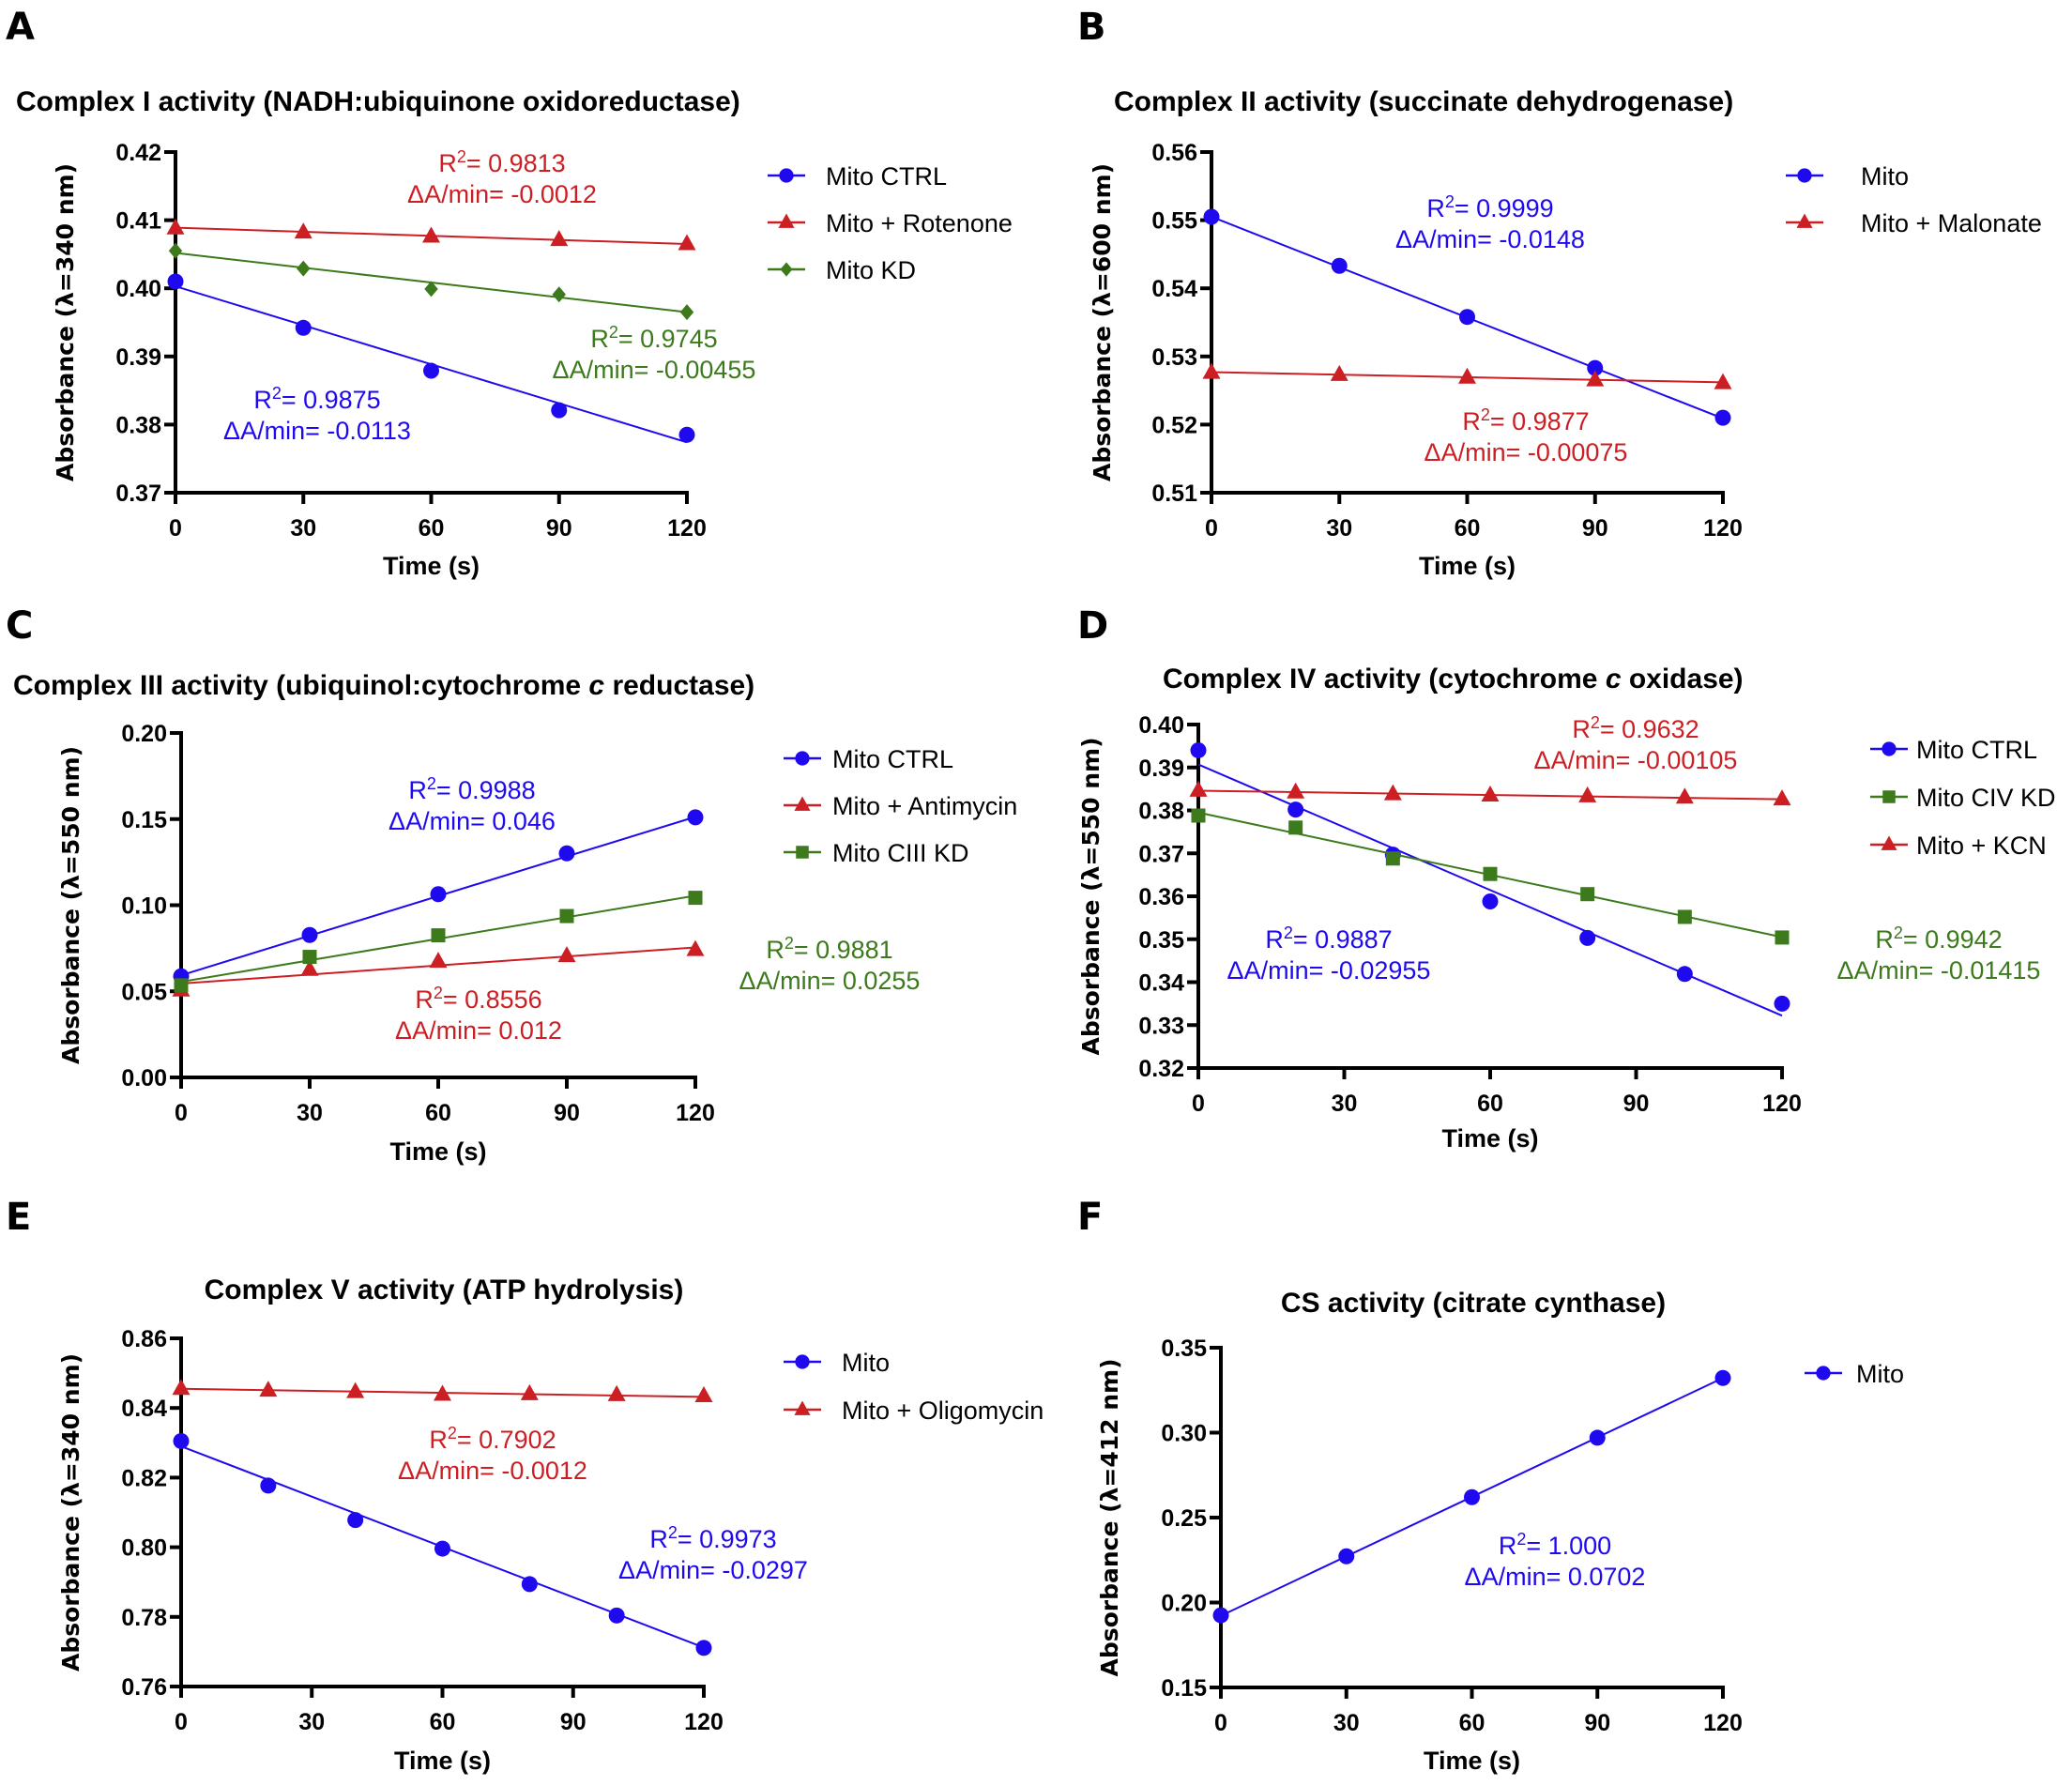  What do you see at coordinates (943, 1411) in the screenshot?
I see `legend-label: Mito + Oligomycin` at bounding box center [943, 1411].